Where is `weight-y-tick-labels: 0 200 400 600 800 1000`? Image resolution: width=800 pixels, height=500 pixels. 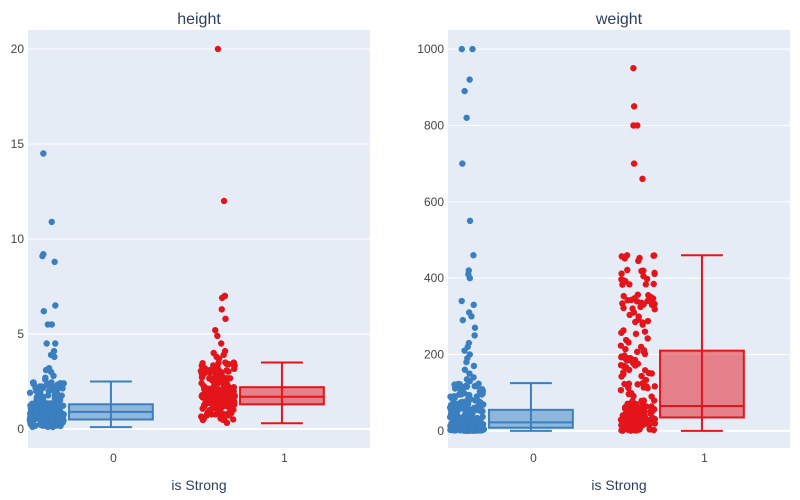
weight-y-tick-labels: 0 200 400 600 800 1000 is located at coordinates (430, 240).